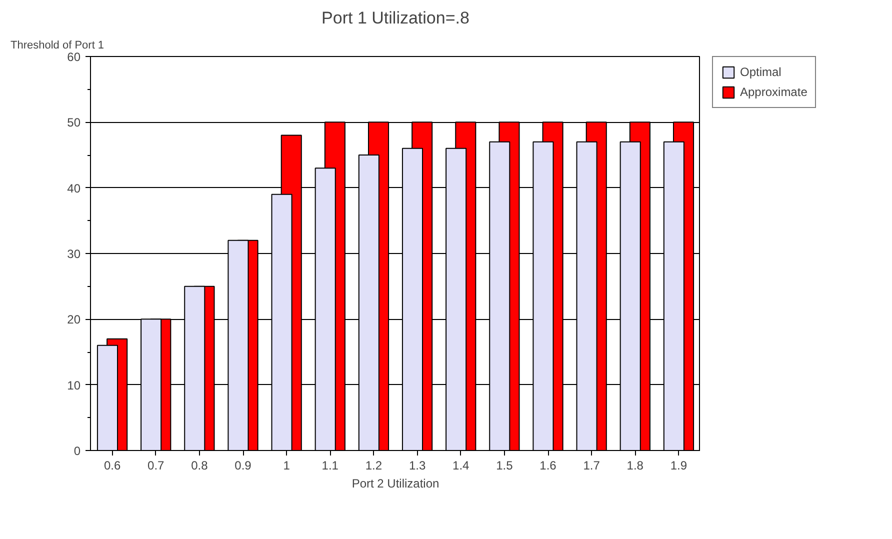 Image resolution: width=892 pixels, height=539 pixels. I want to click on x-tick-label: 1.2, so click(373, 465).